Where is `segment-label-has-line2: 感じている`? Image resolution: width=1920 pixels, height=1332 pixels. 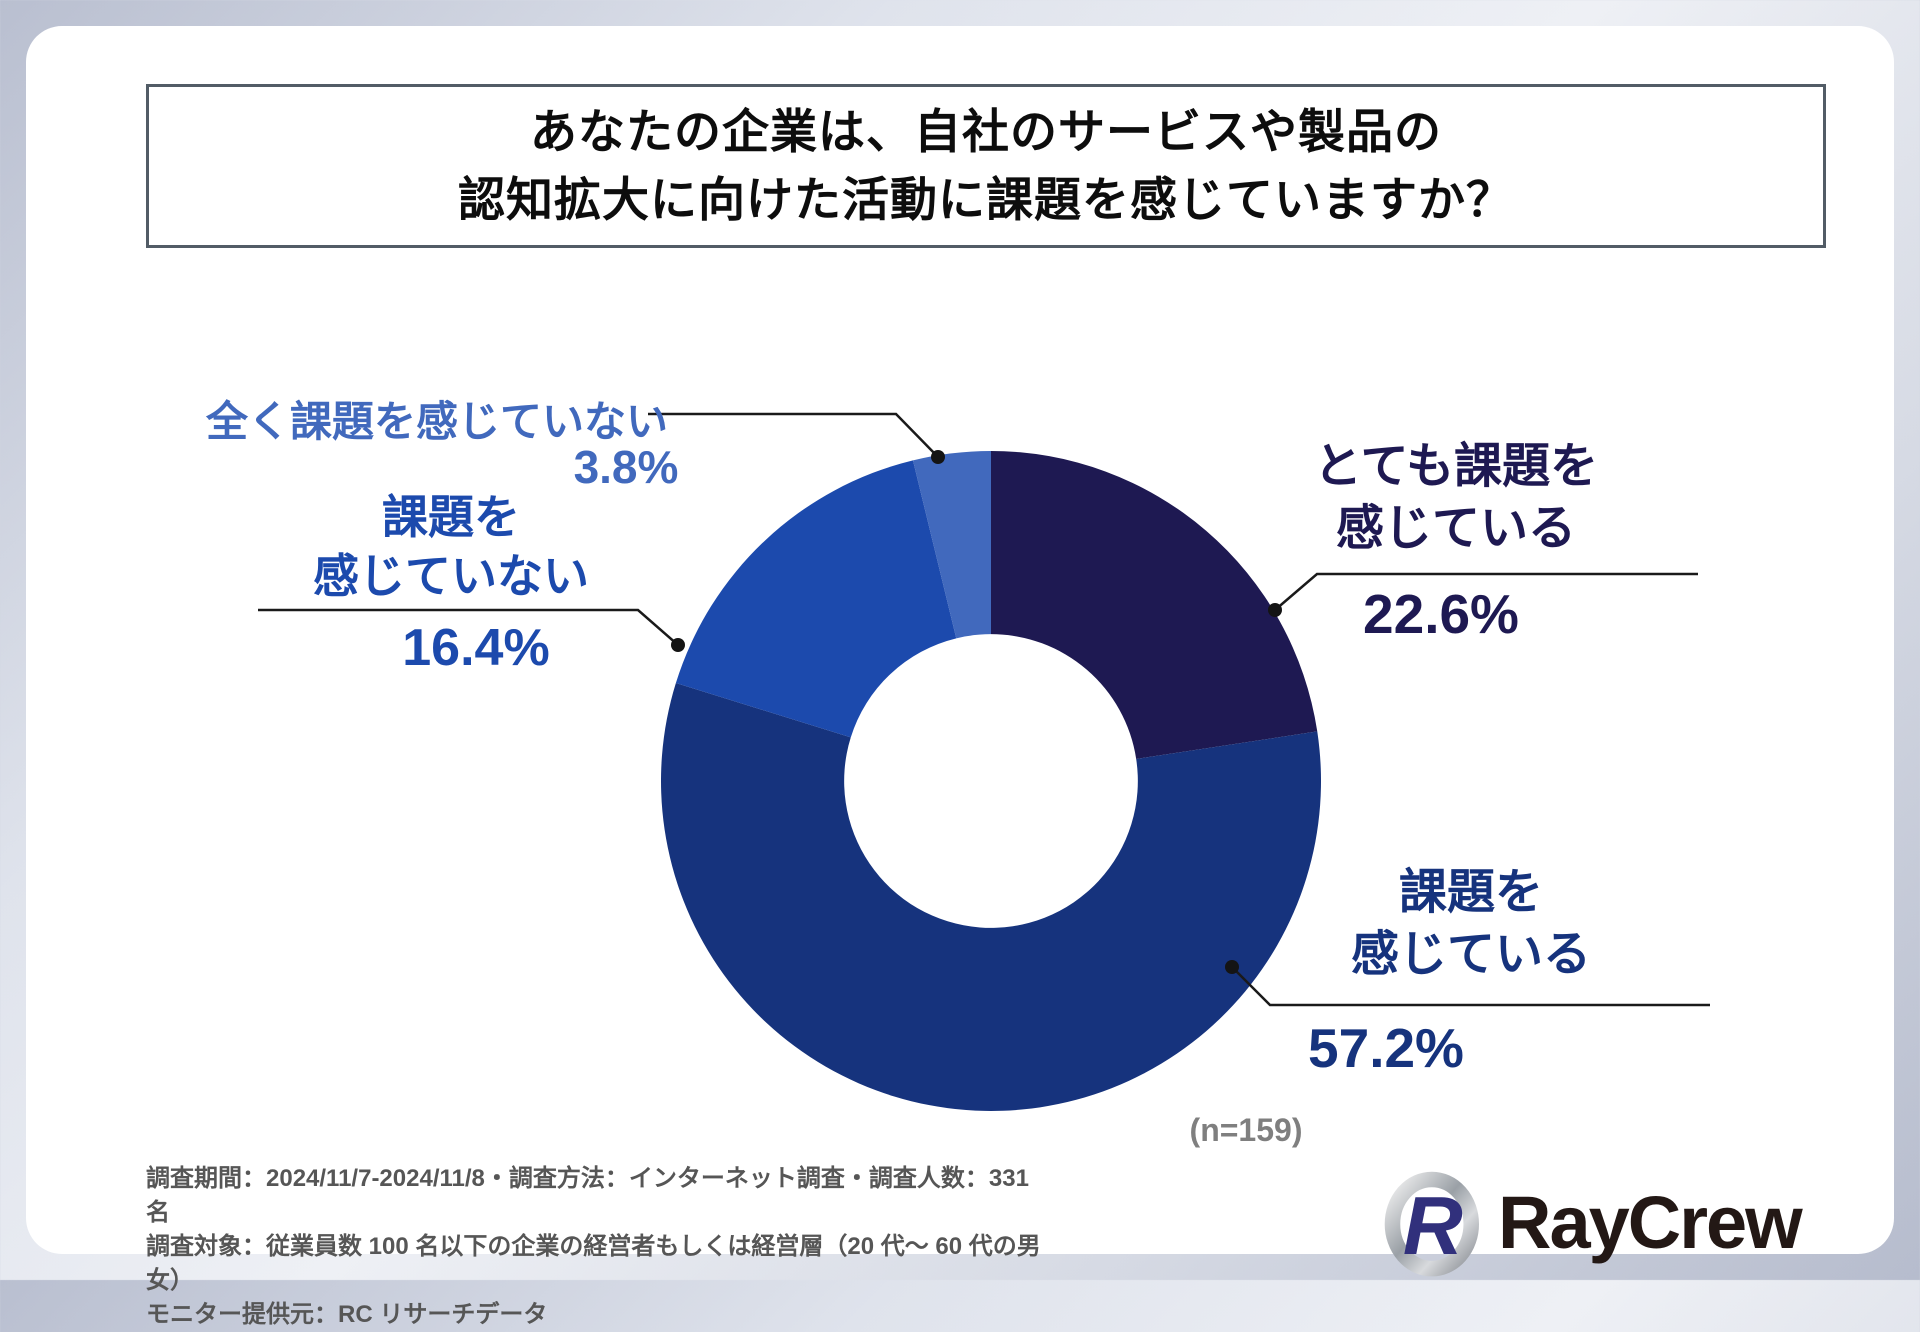 segment-label-has-line2: 感じている is located at coordinates (1470, 955).